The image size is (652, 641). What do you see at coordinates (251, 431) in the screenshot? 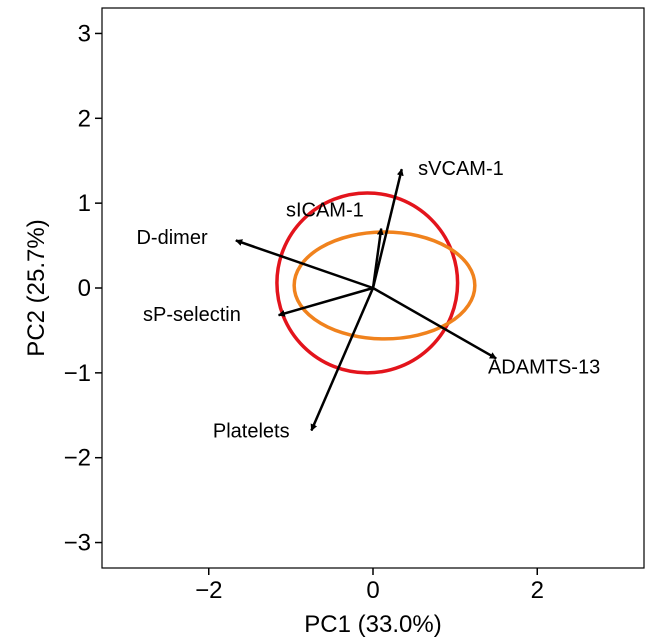
I see `loading-label-platelets: Platelets` at bounding box center [251, 431].